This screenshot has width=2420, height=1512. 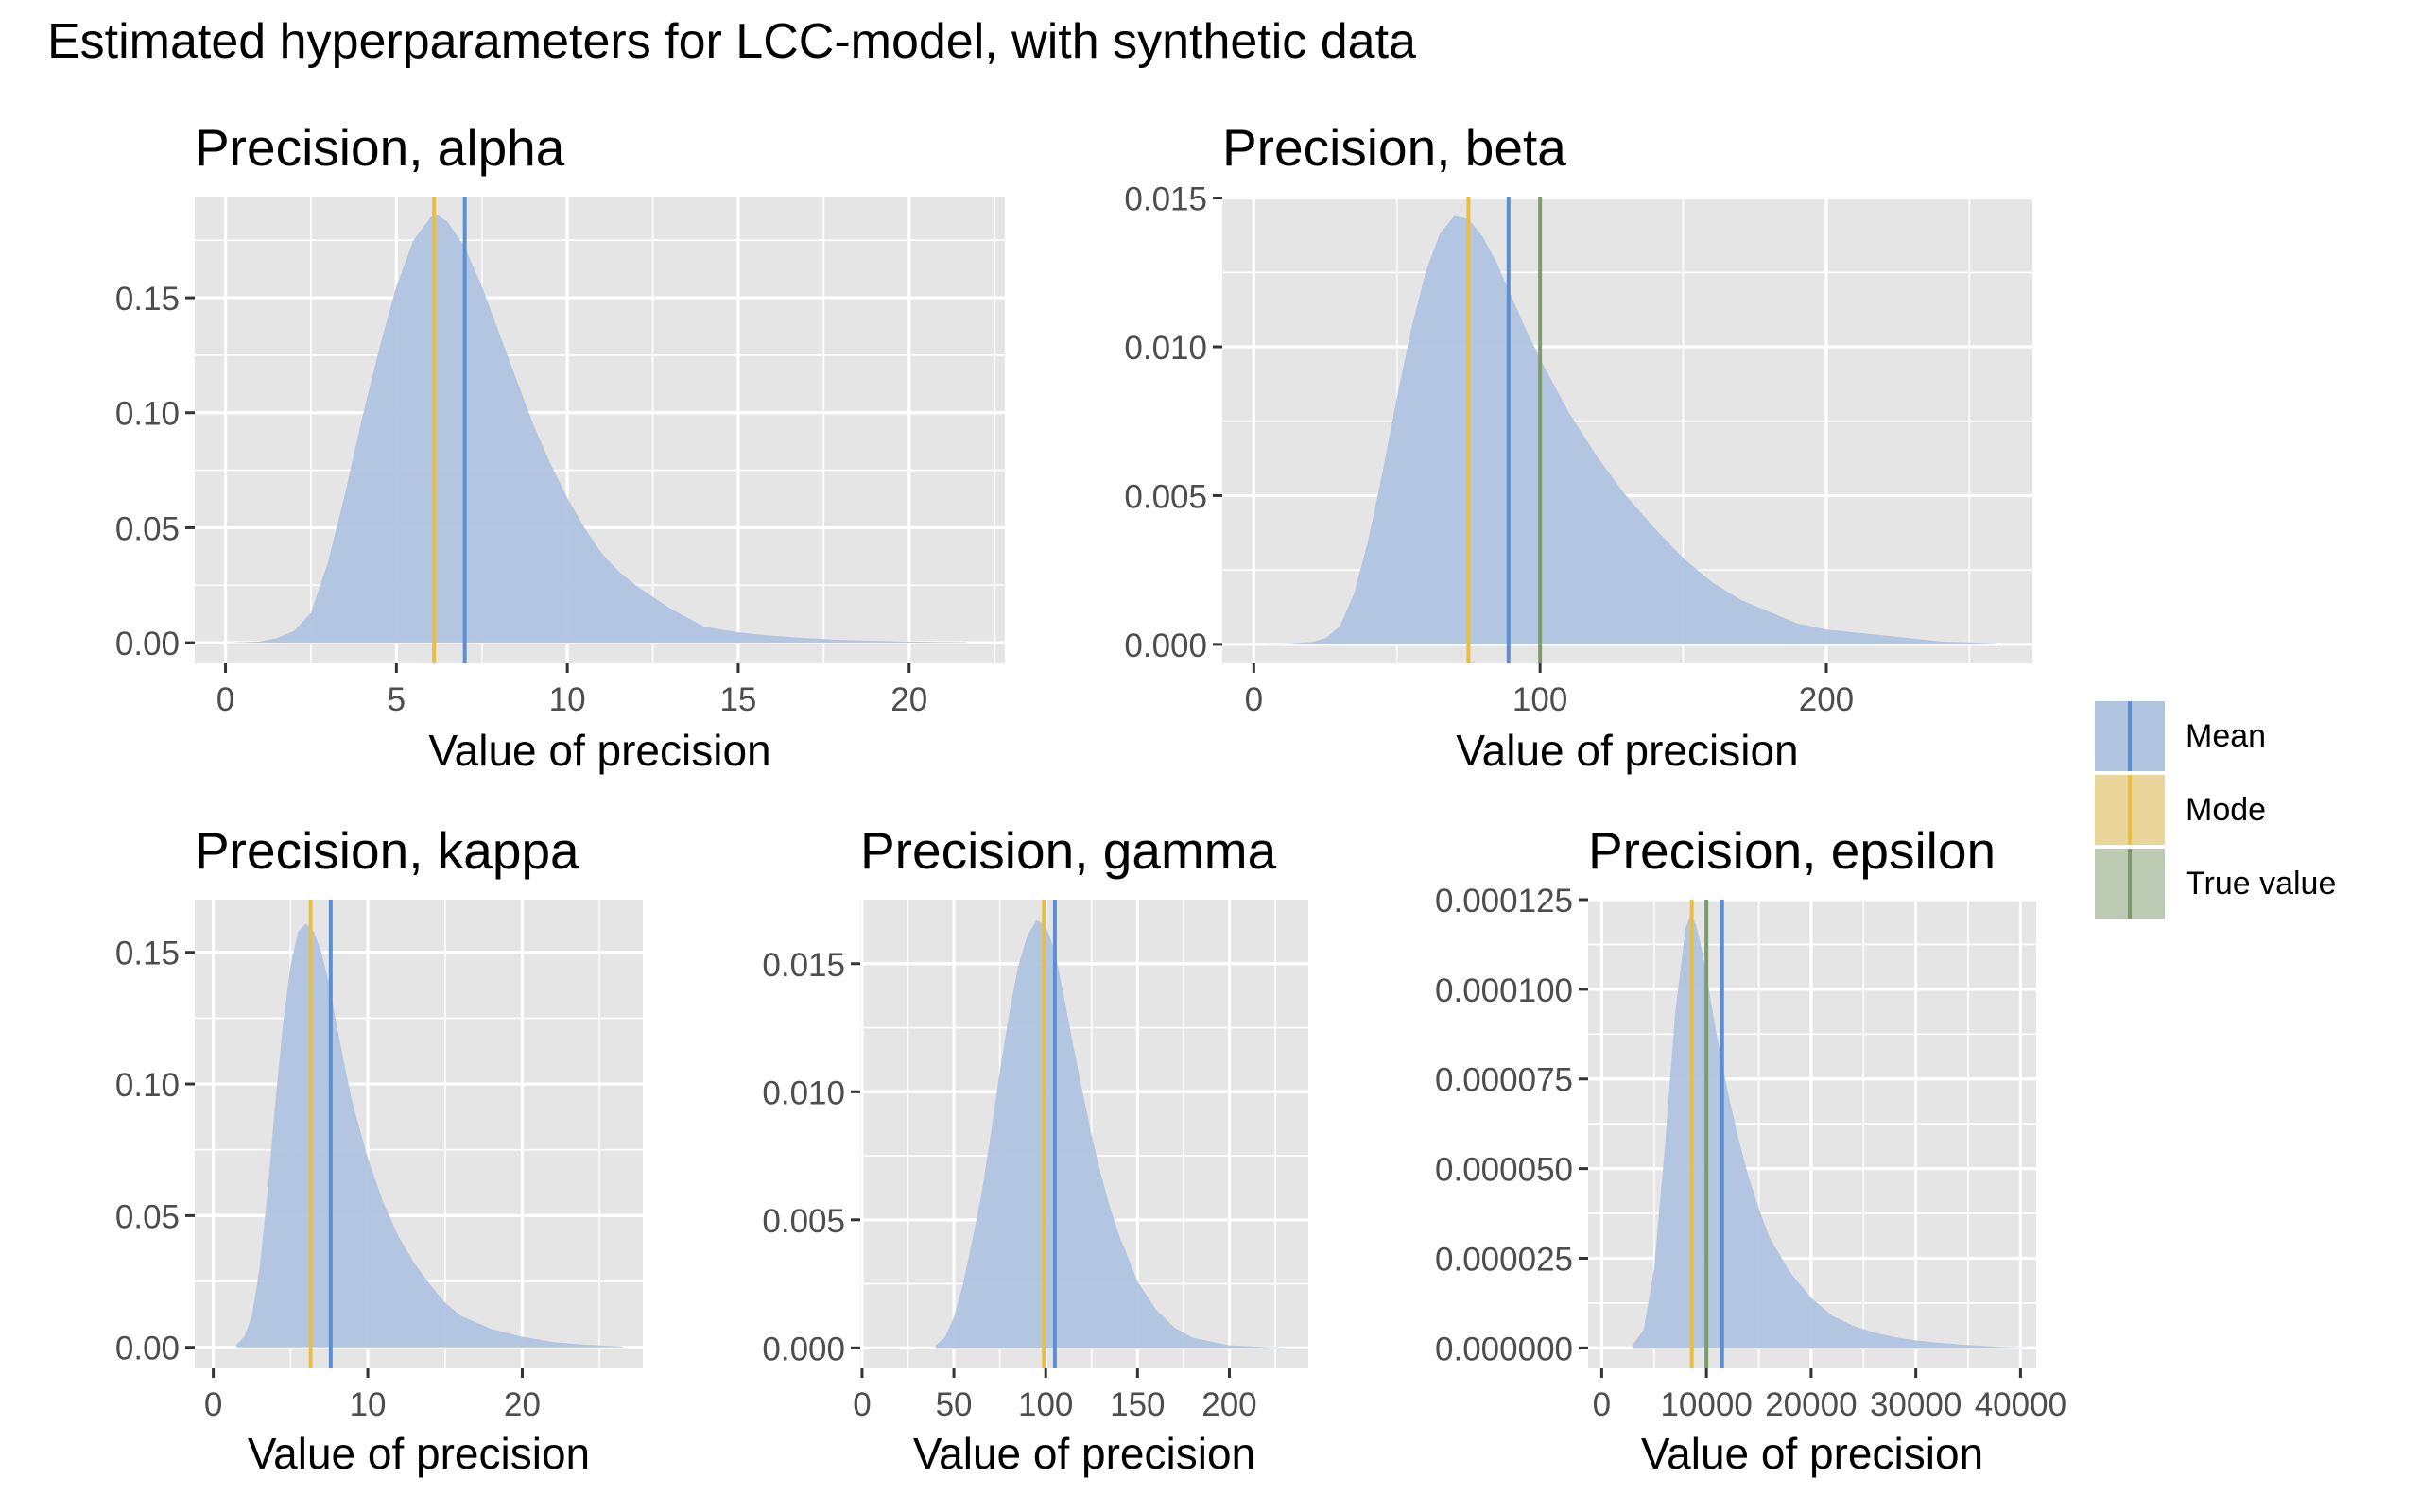 I want to click on panel-title: Precision, epsilon, so click(x=1792, y=851).